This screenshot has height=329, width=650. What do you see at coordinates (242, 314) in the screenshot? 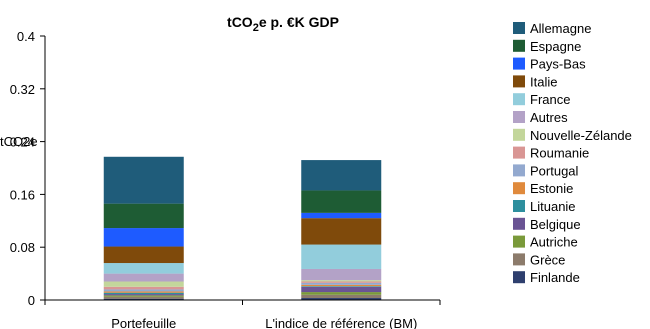
I see `x-axis: Portefeuille L'indice de référence (BM)` at bounding box center [242, 314].